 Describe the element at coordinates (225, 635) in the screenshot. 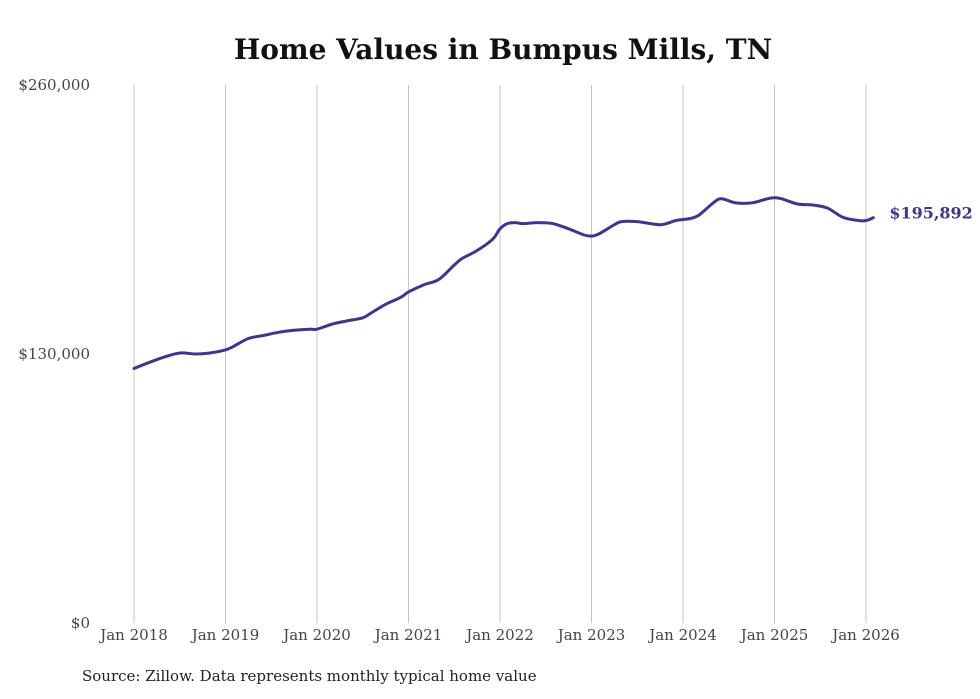

I see `x-tick-label-1: Jan 2019` at that location.